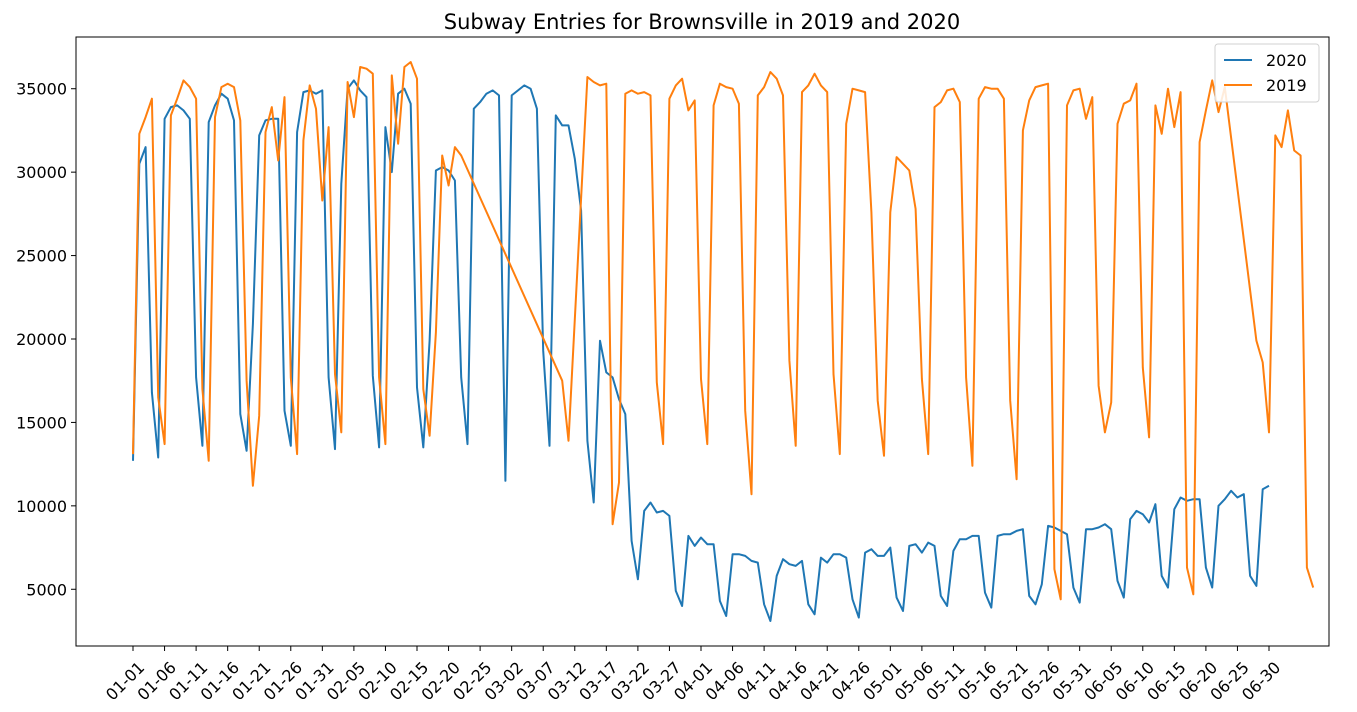  What do you see at coordinates (1286, 85) in the screenshot?
I see `legend-label-2019: 2019` at bounding box center [1286, 85].